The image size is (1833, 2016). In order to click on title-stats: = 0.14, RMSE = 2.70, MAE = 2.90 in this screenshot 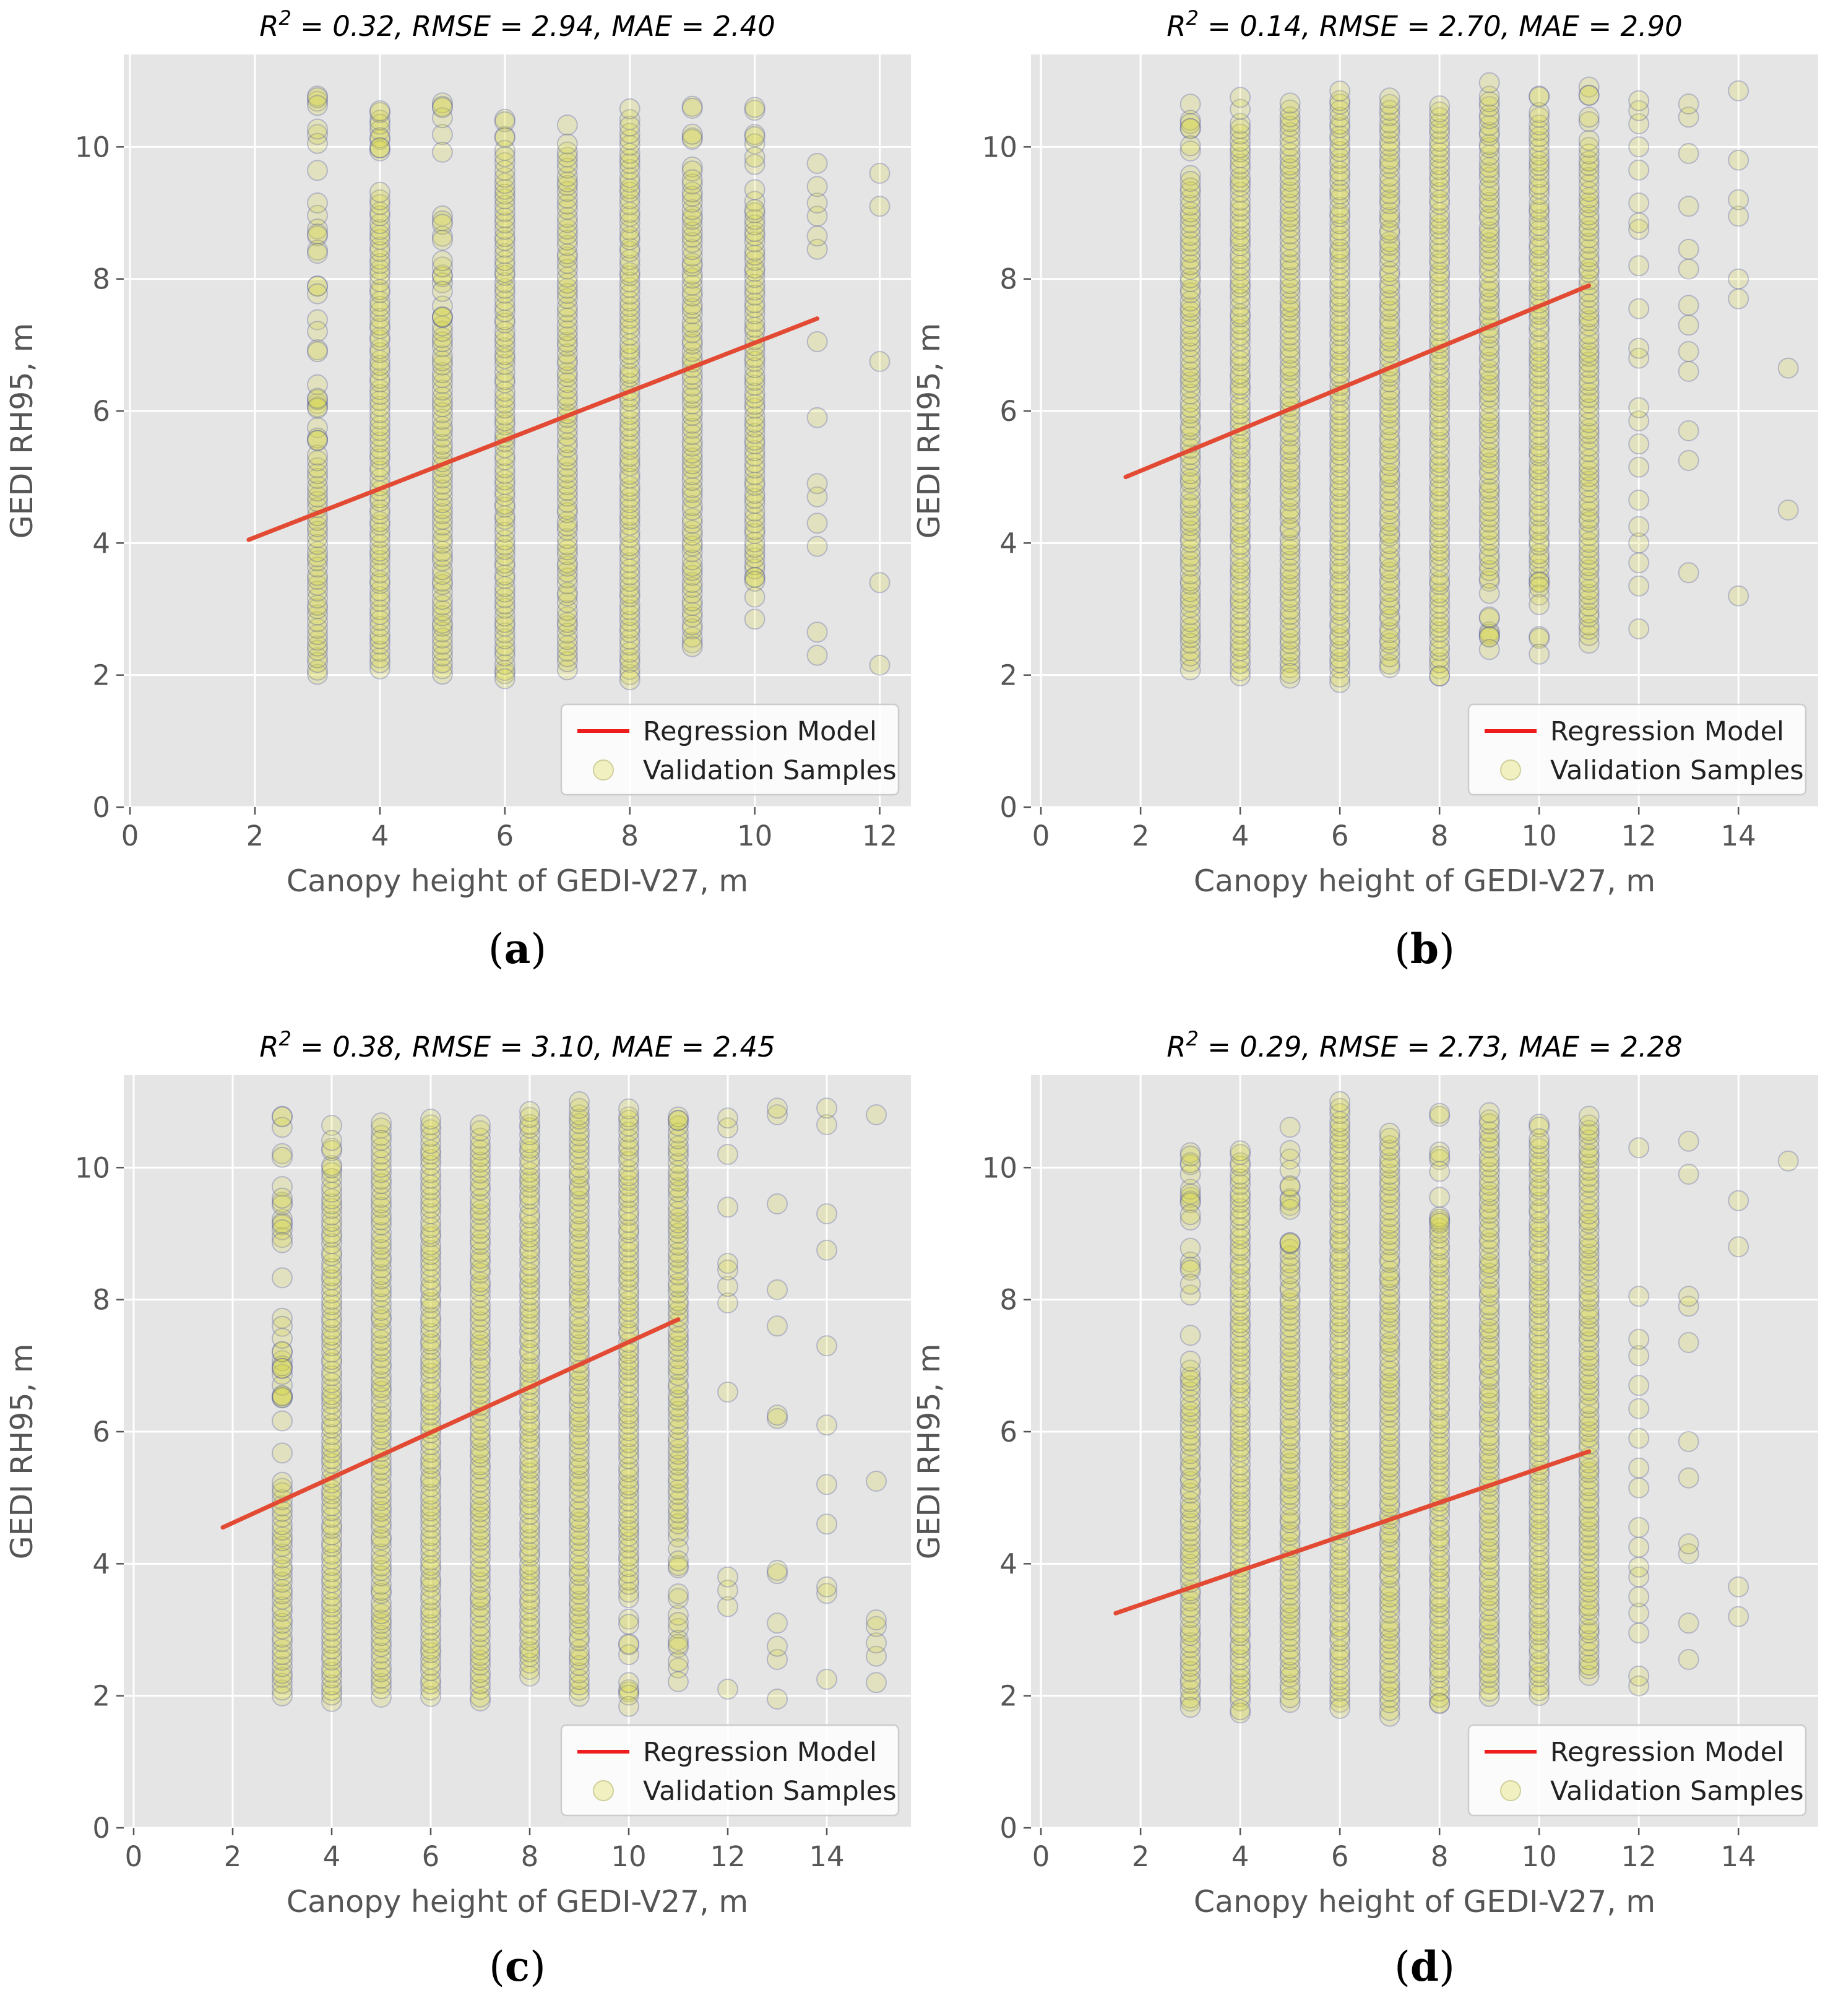, I will do `click(1441, 26)`.